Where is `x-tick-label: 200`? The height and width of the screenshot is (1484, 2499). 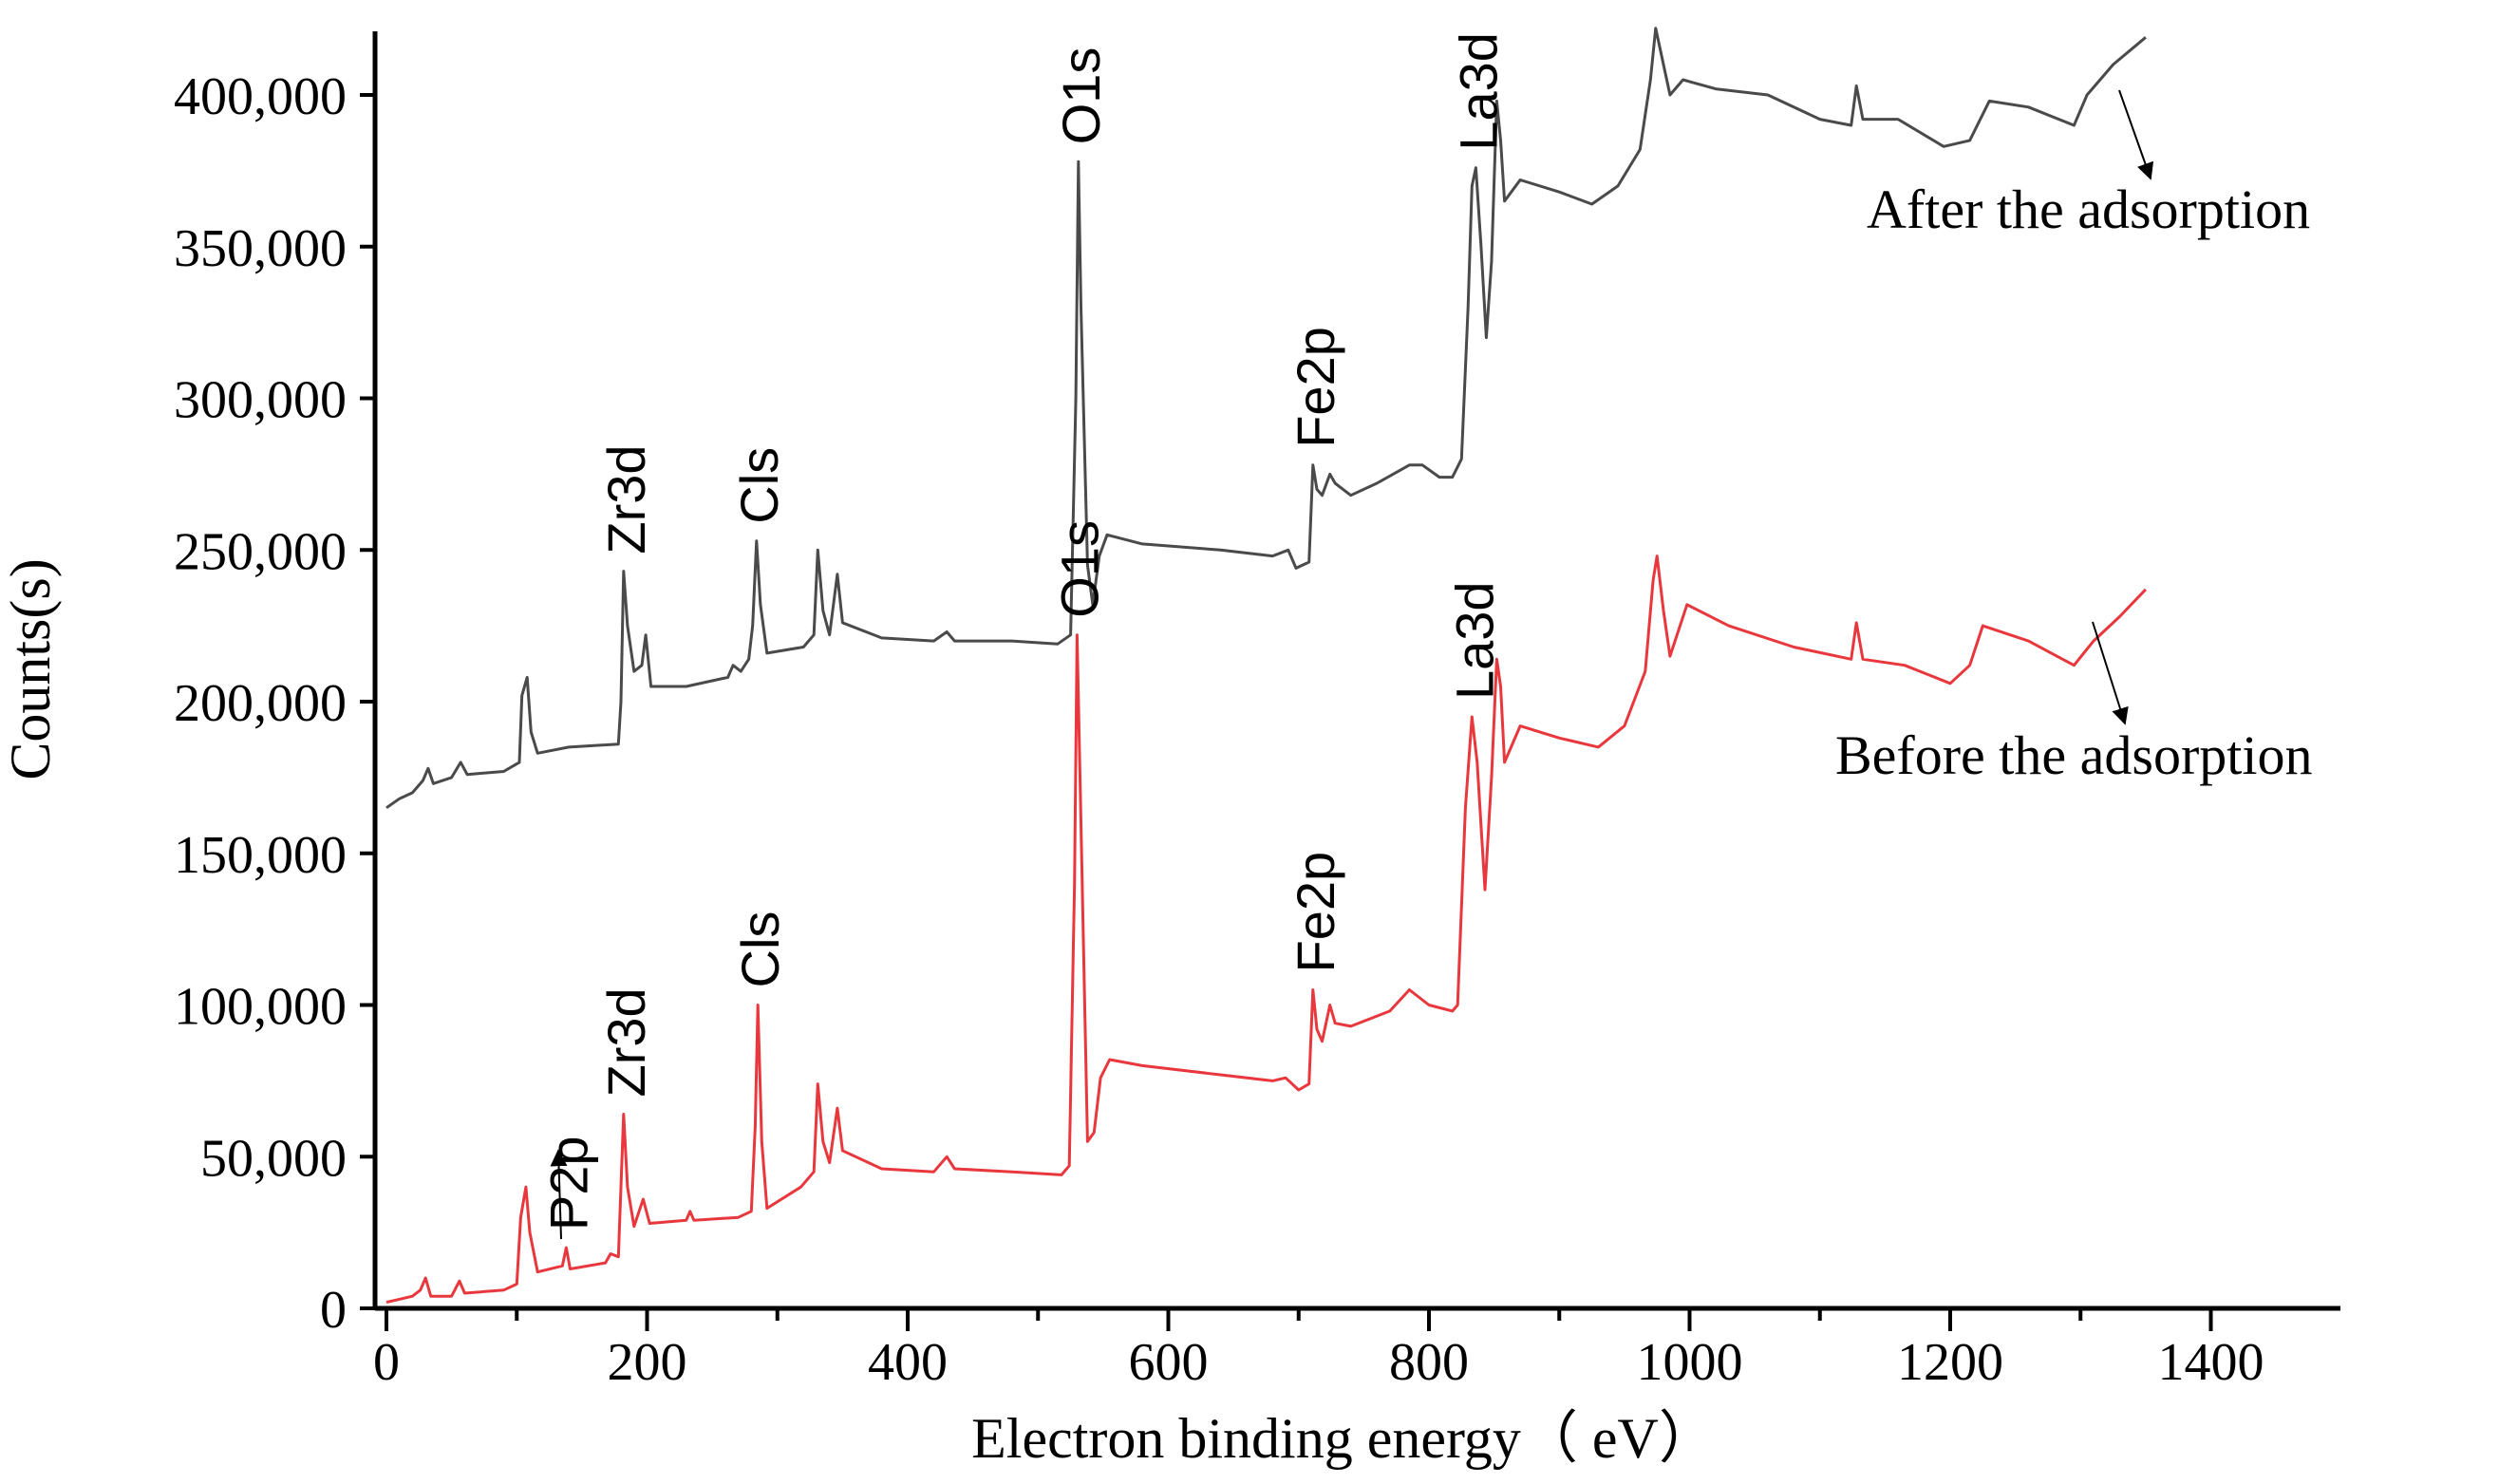 x-tick-label: 200 is located at coordinates (648, 1362).